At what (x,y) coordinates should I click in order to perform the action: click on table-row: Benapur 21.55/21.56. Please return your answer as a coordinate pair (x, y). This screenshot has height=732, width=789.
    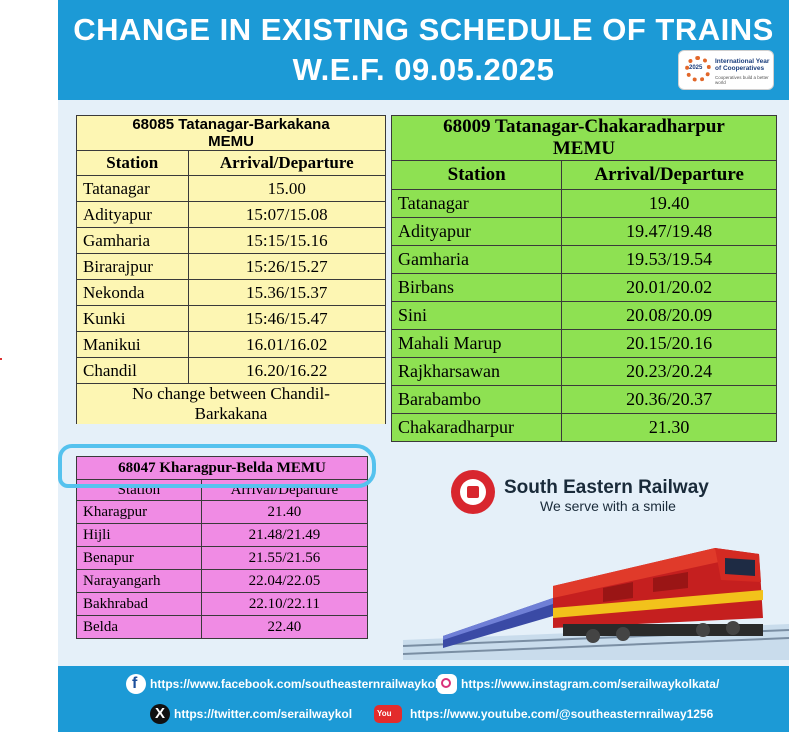
    Looking at the image, I should click on (222, 558).